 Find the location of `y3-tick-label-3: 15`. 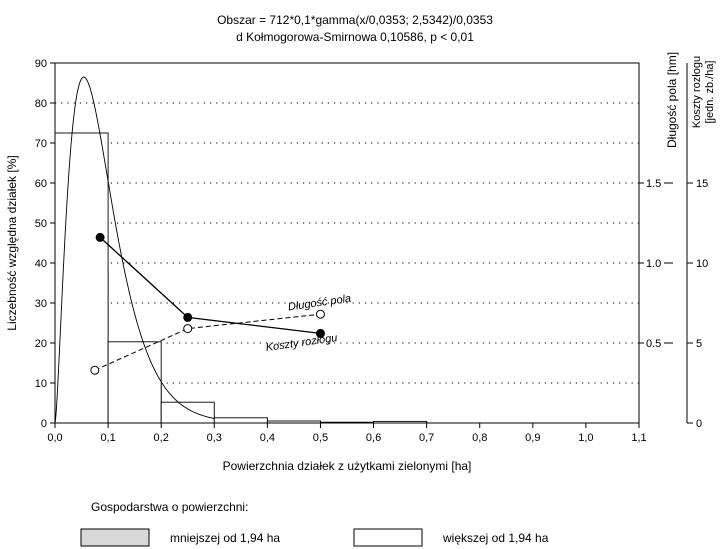

y3-tick-label-3: 15 is located at coordinates (702, 184).